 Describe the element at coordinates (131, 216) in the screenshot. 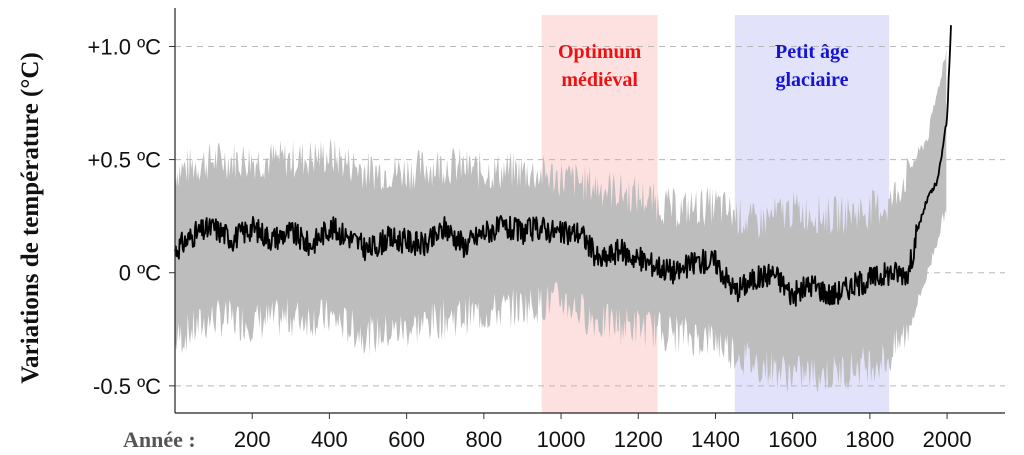

I see `y-tick-labels: +1.0 ºC +0.5 ºC 0 ºC -0.5 ºC` at that location.